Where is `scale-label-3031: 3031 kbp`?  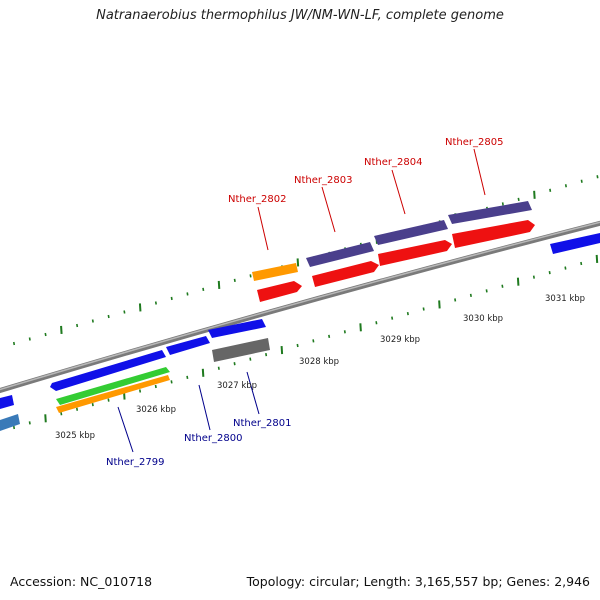
scale-label-3031: 3031 kbp is located at coordinates (565, 299).